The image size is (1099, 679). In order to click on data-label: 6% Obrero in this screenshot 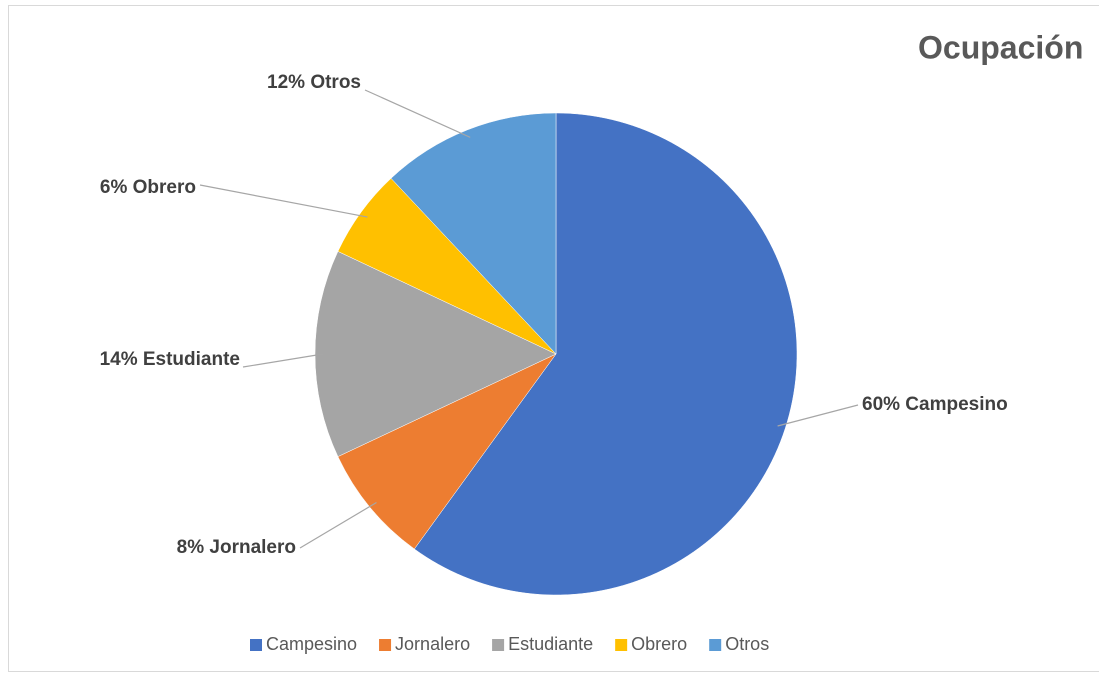, I will do `click(148, 187)`.